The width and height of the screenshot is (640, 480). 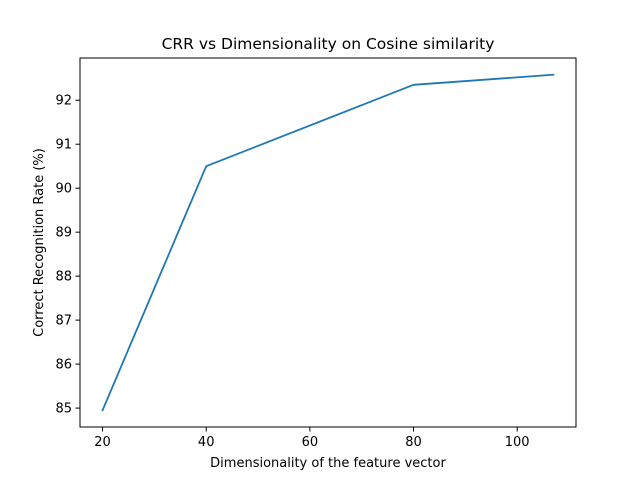 What do you see at coordinates (310, 442) in the screenshot?
I see `x-tick-label: 60` at bounding box center [310, 442].